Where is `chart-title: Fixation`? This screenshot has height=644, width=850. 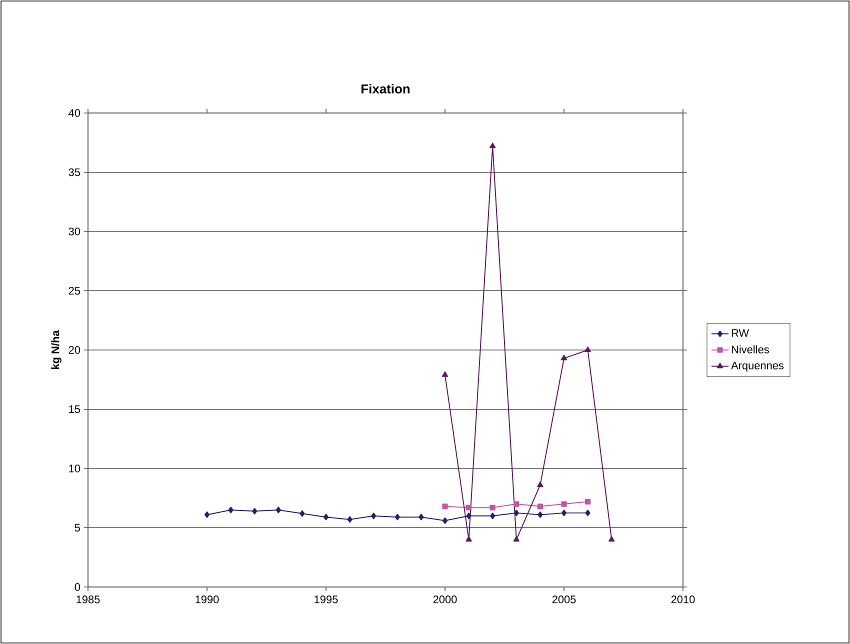
chart-title: Fixation is located at coordinates (386, 89).